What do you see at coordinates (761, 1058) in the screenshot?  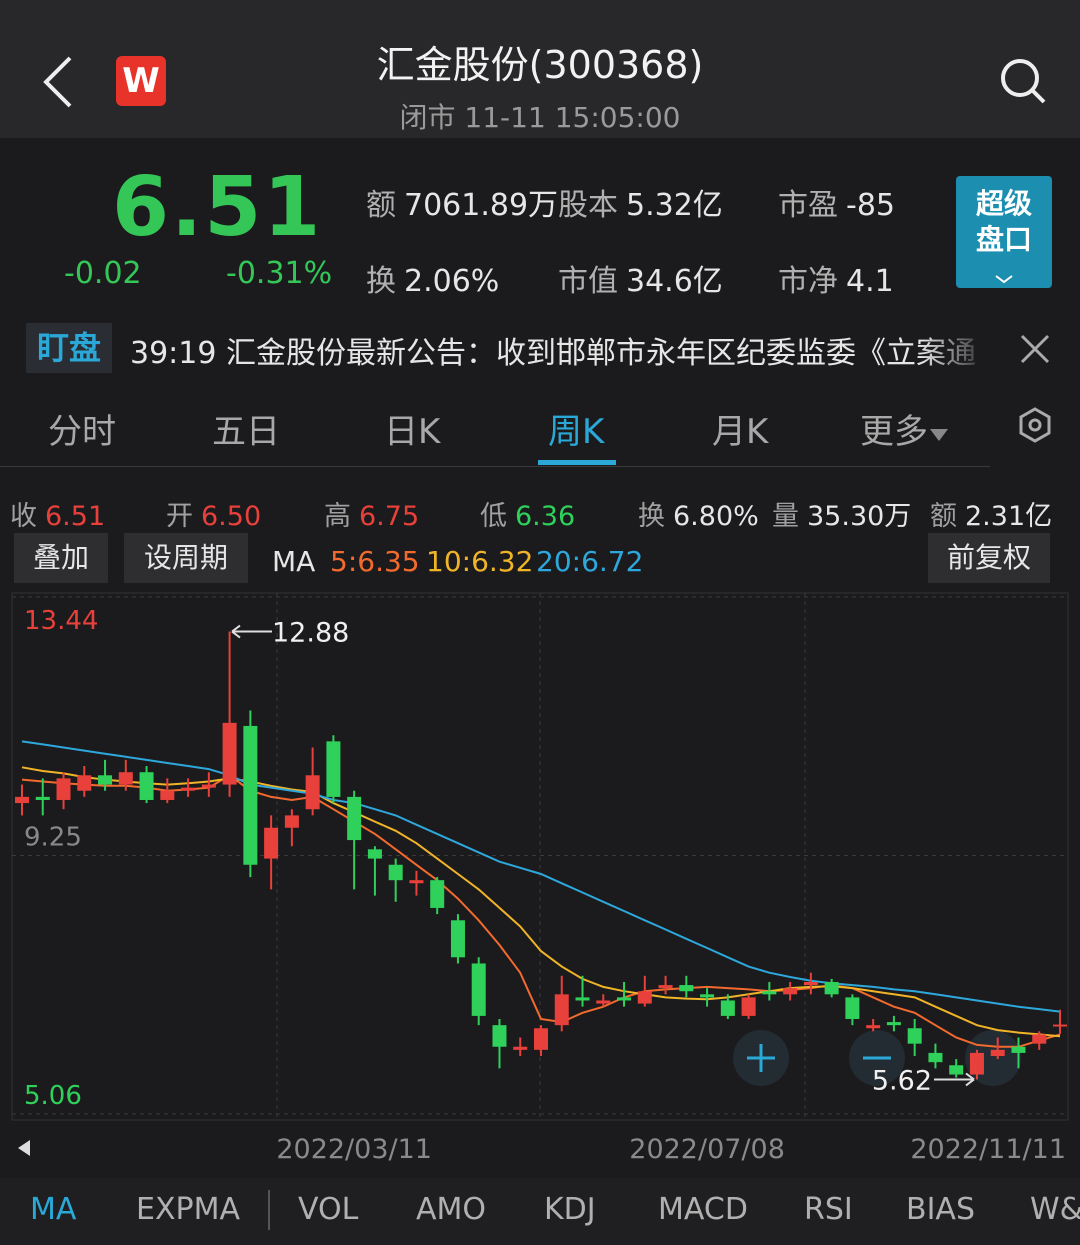 I see `zoom-in` at bounding box center [761, 1058].